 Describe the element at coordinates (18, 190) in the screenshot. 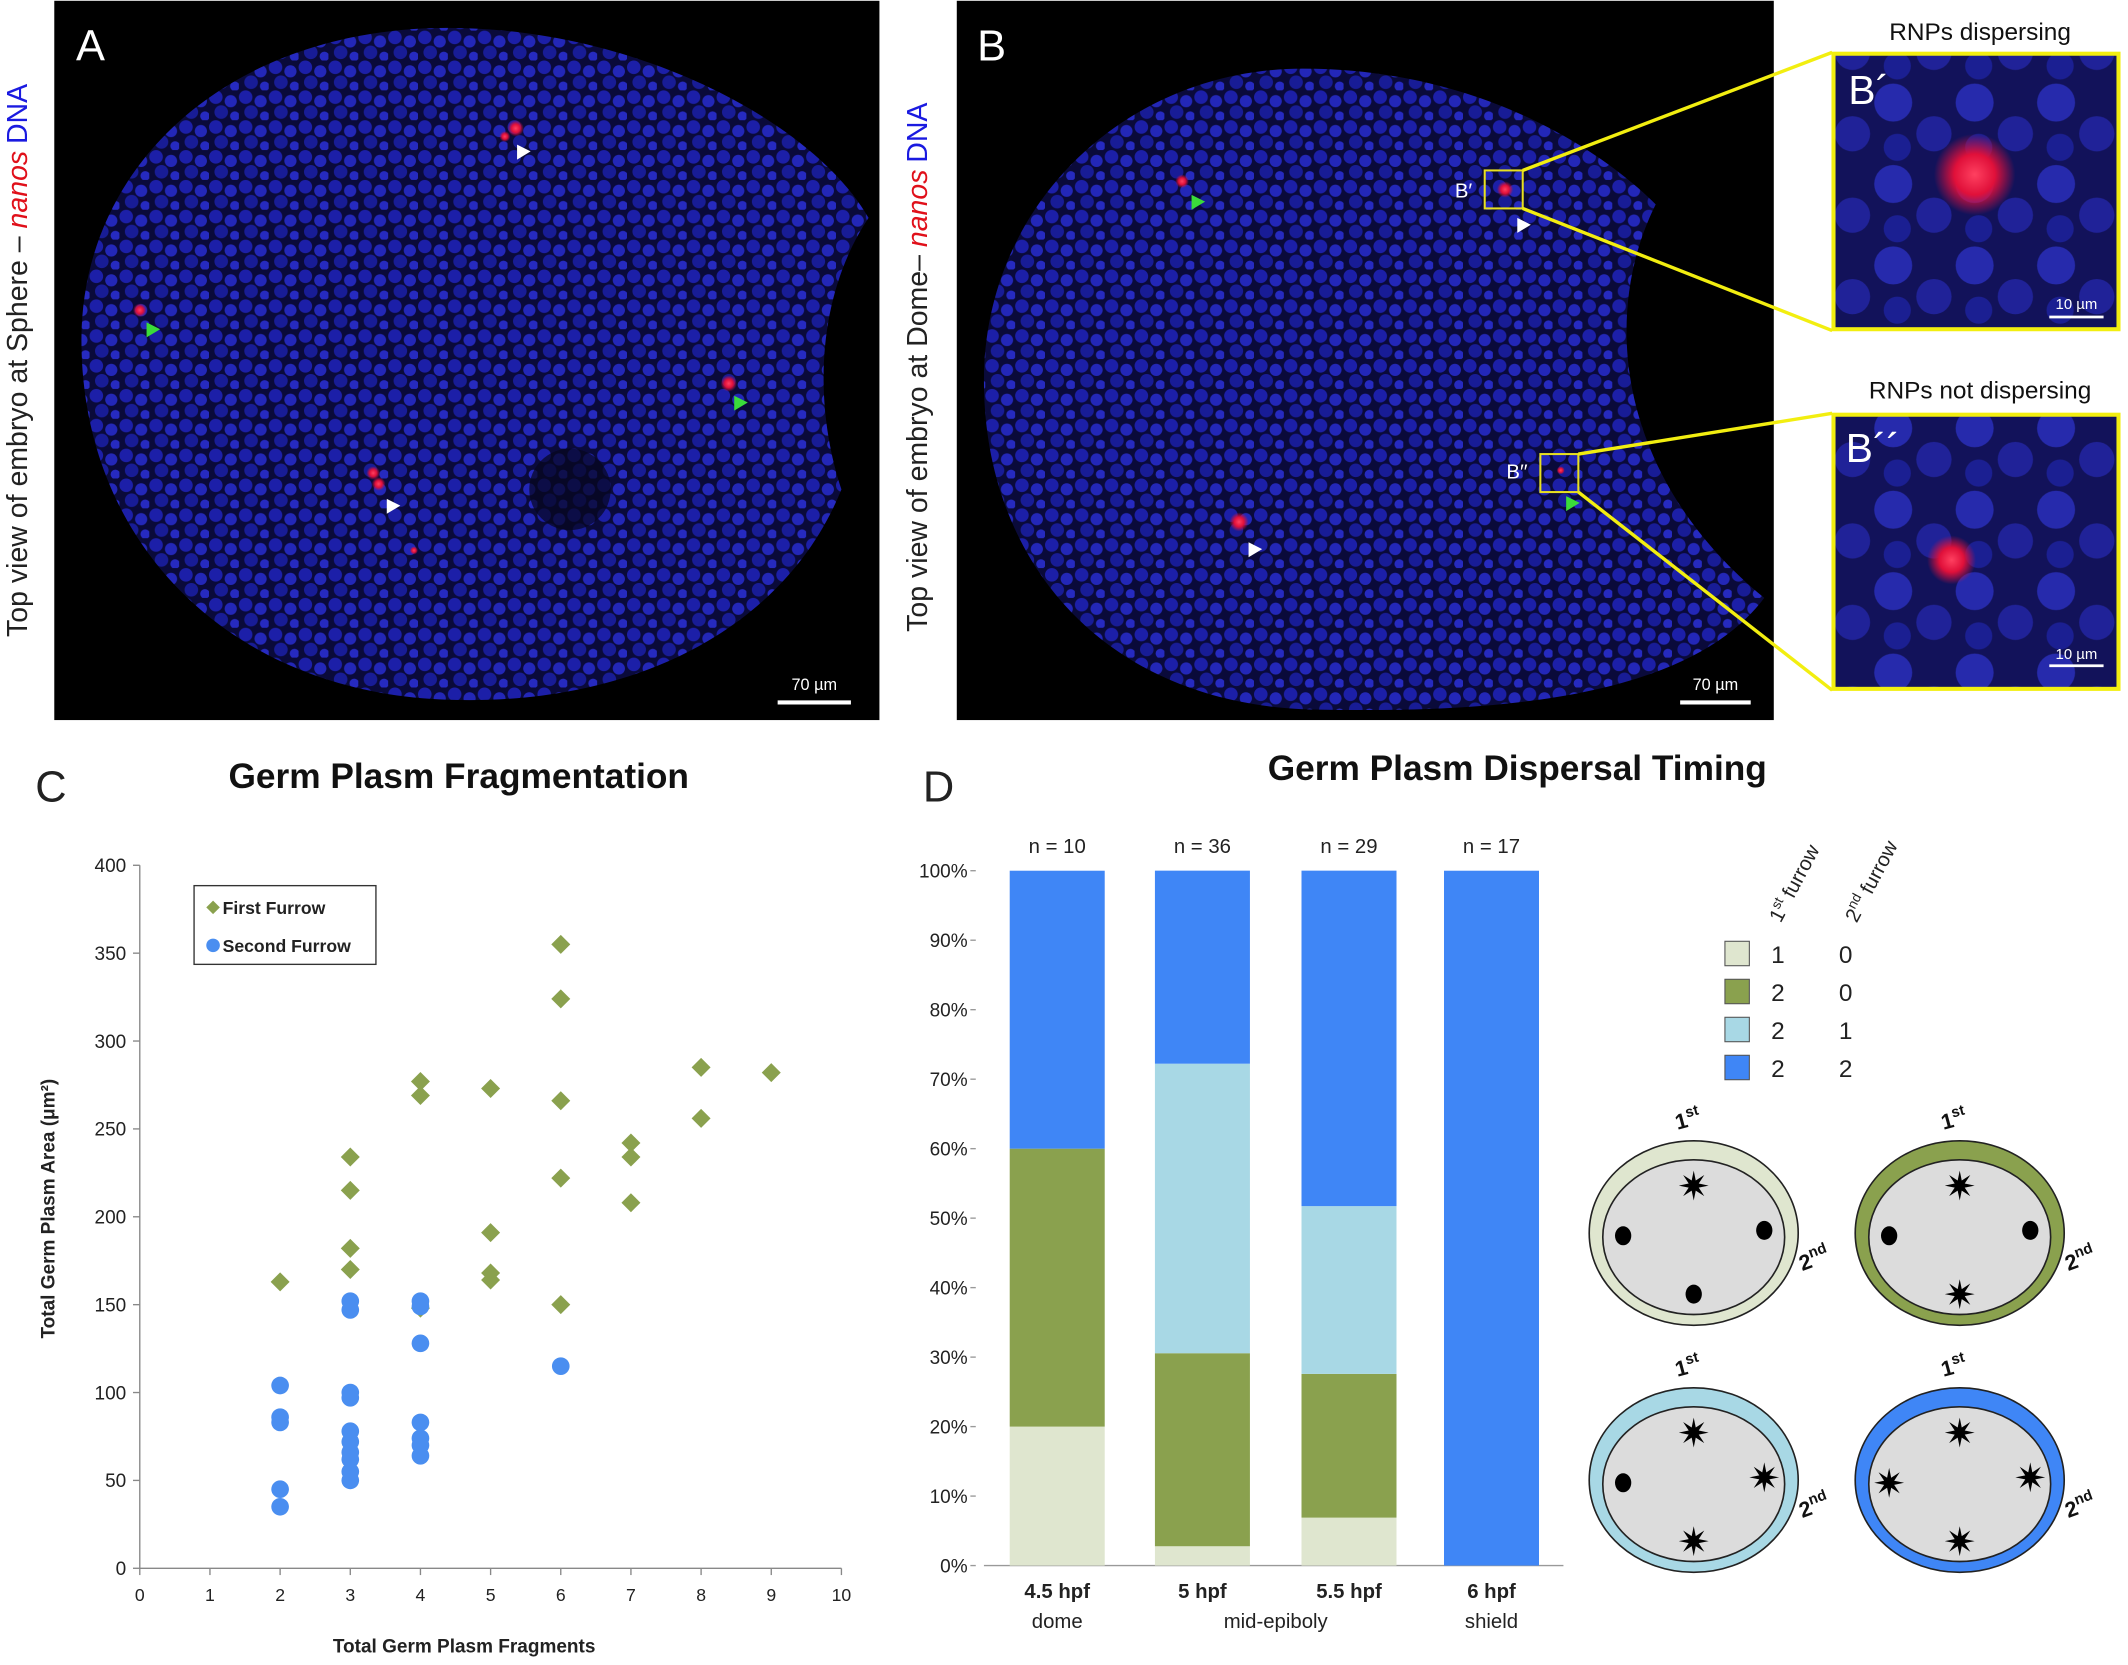

I see `label-part: nanos` at that location.